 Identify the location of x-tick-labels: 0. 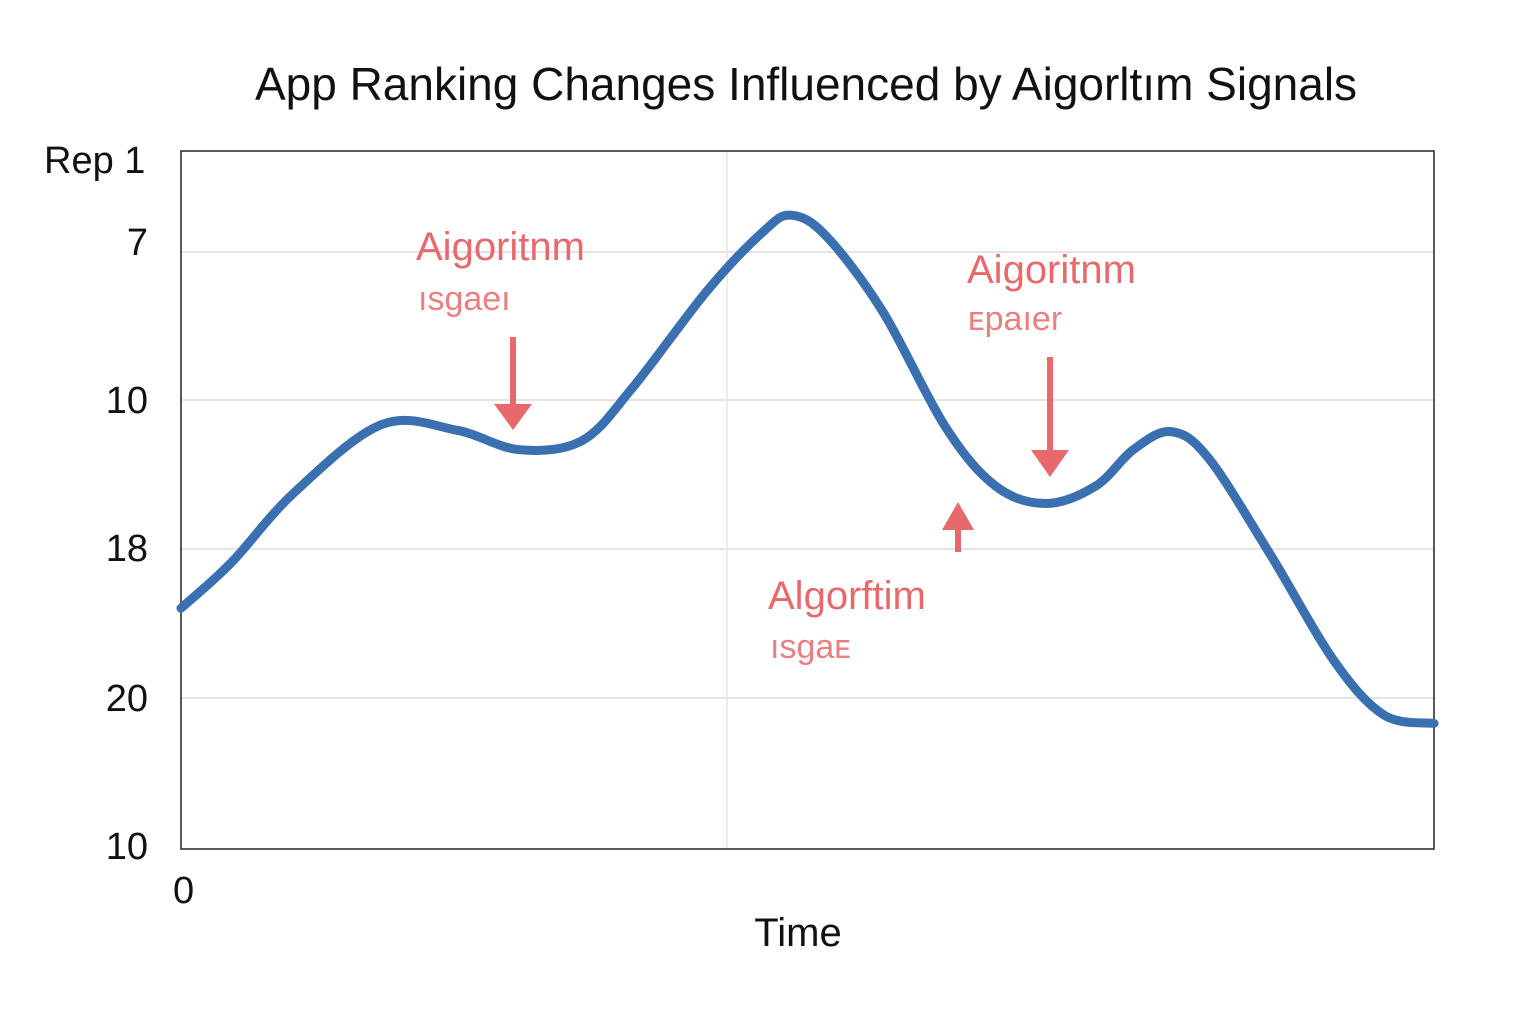
(183, 891).